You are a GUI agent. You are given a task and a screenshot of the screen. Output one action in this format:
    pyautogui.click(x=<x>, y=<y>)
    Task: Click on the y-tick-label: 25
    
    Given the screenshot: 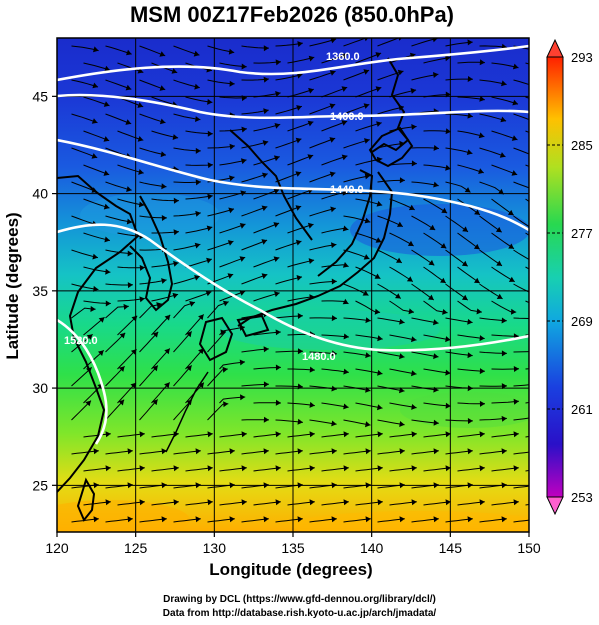 What is the action you would take?
    pyautogui.click(x=40, y=485)
    